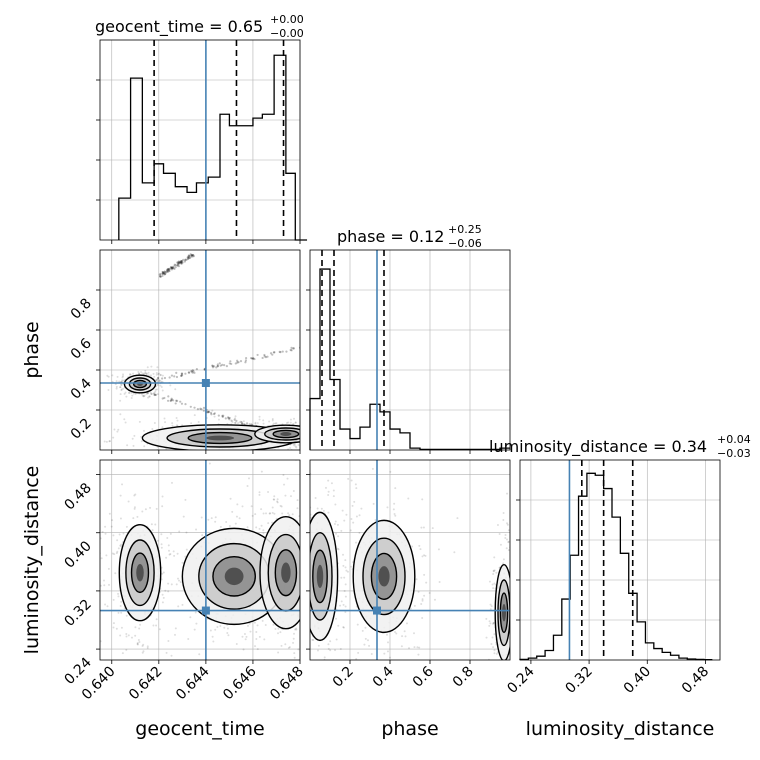 The height and width of the screenshot is (760, 760). What do you see at coordinates (579, 680) in the screenshot?
I see `xtick-label-luminosity_distance-1: 0.32` at bounding box center [579, 680].